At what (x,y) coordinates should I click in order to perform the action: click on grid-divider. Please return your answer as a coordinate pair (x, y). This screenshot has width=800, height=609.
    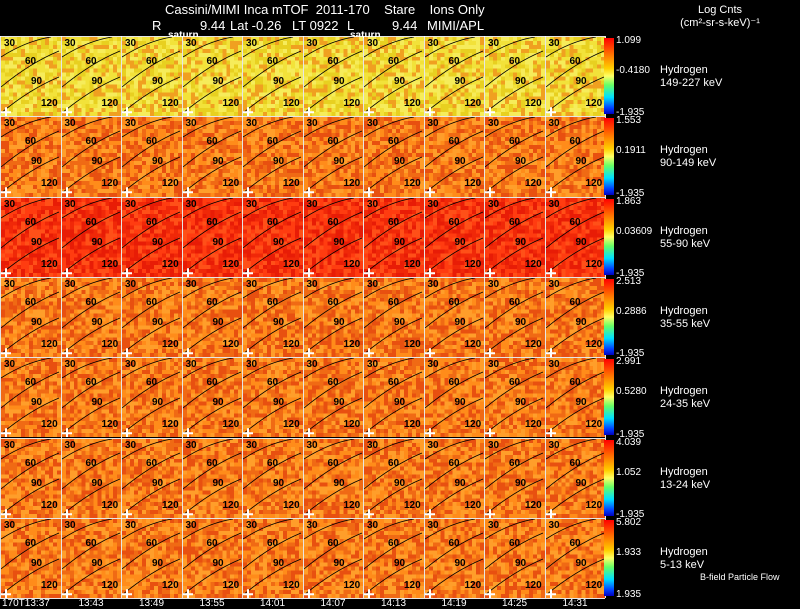
    Looking at the image, I should click on (302, 599).